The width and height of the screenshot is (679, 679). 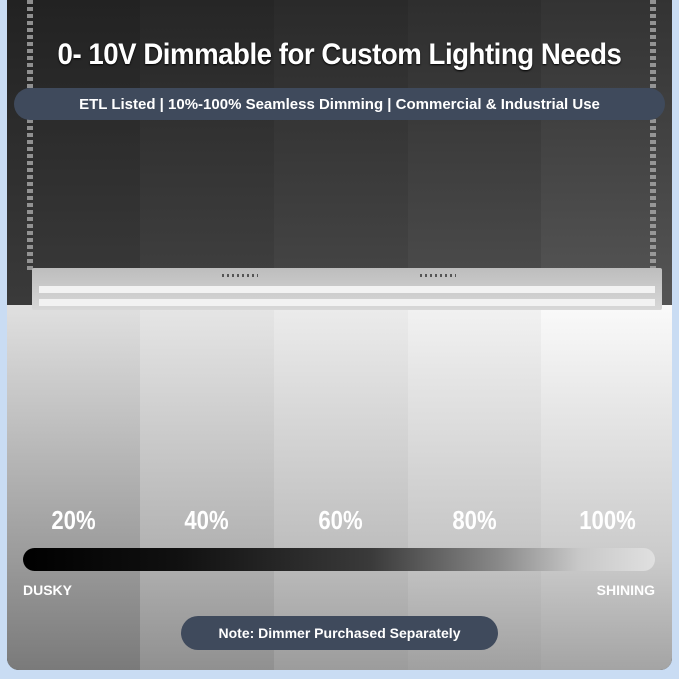 I want to click on level-label: 100%, so click(x=607, y=520).